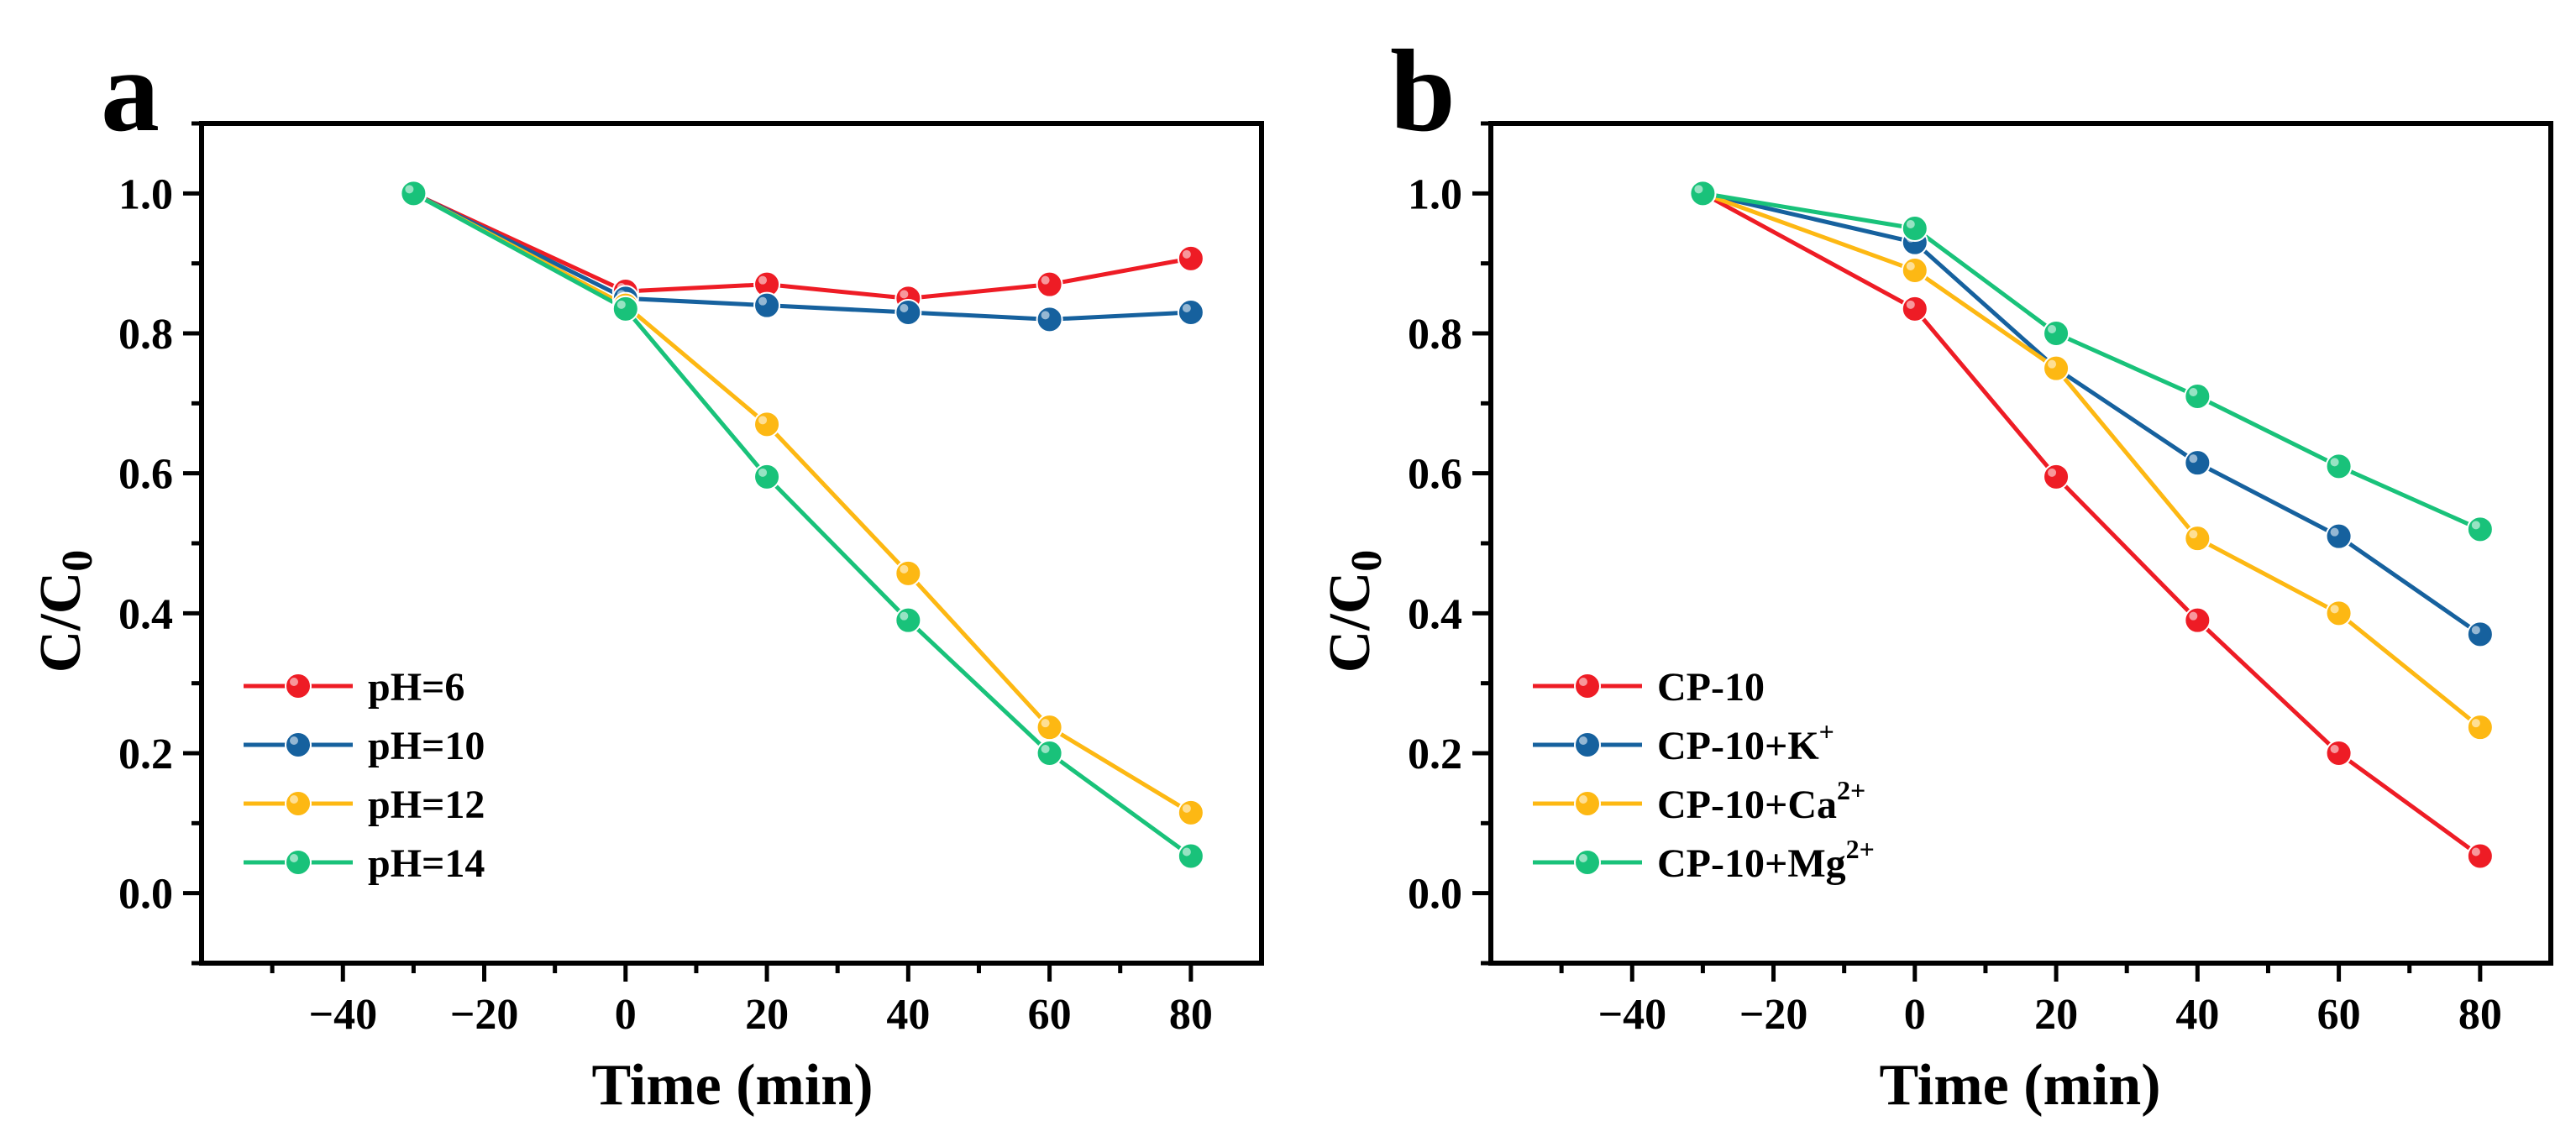 This screenshot has width=2576, height=1142. I want to click on legend-label: CP-10, so click(1711, 687).